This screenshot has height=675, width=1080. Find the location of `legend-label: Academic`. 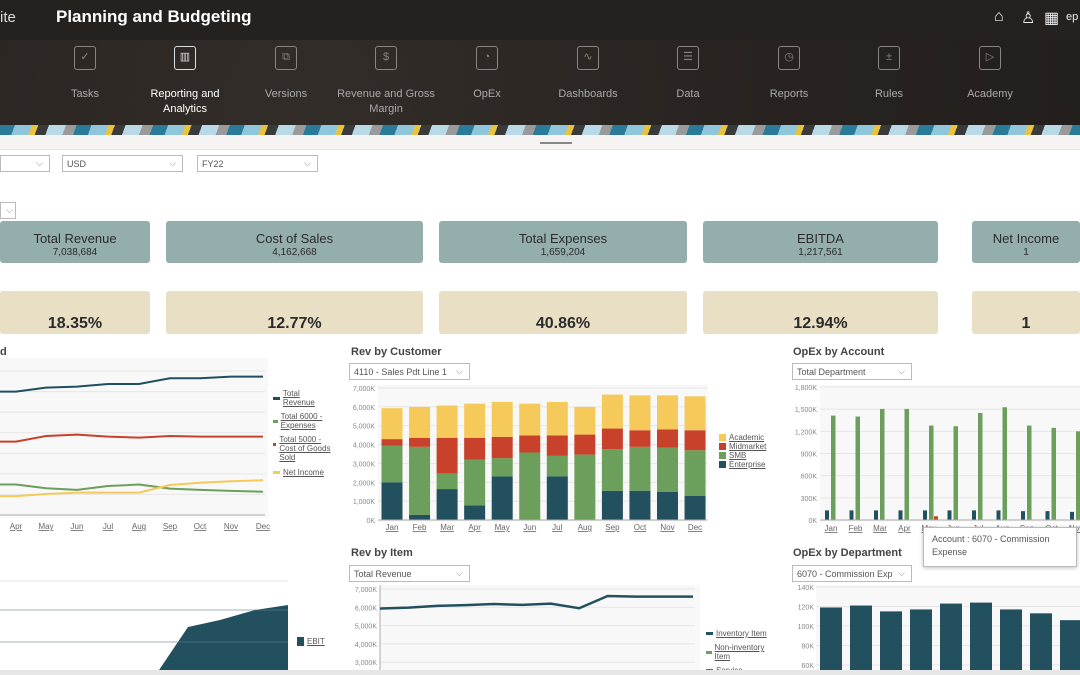

legend-label: Academic is located at coordinates (747, 437).